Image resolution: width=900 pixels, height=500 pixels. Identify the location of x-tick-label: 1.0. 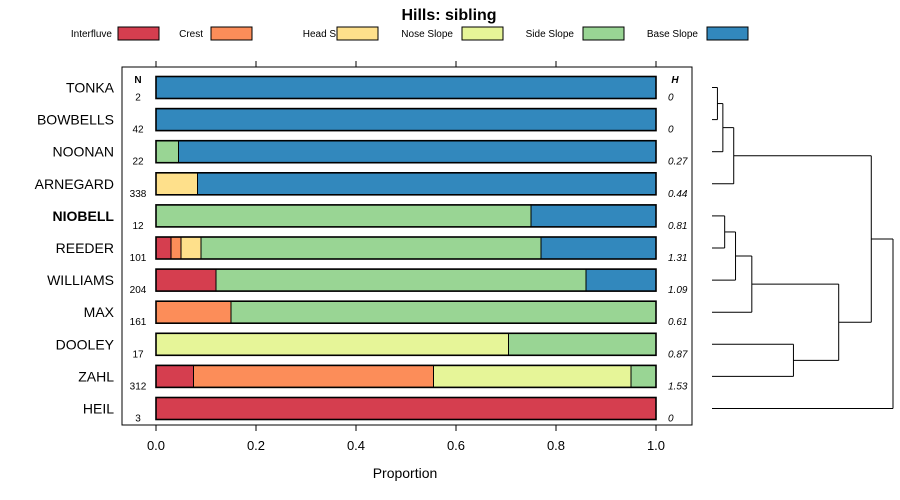
(656, 445).